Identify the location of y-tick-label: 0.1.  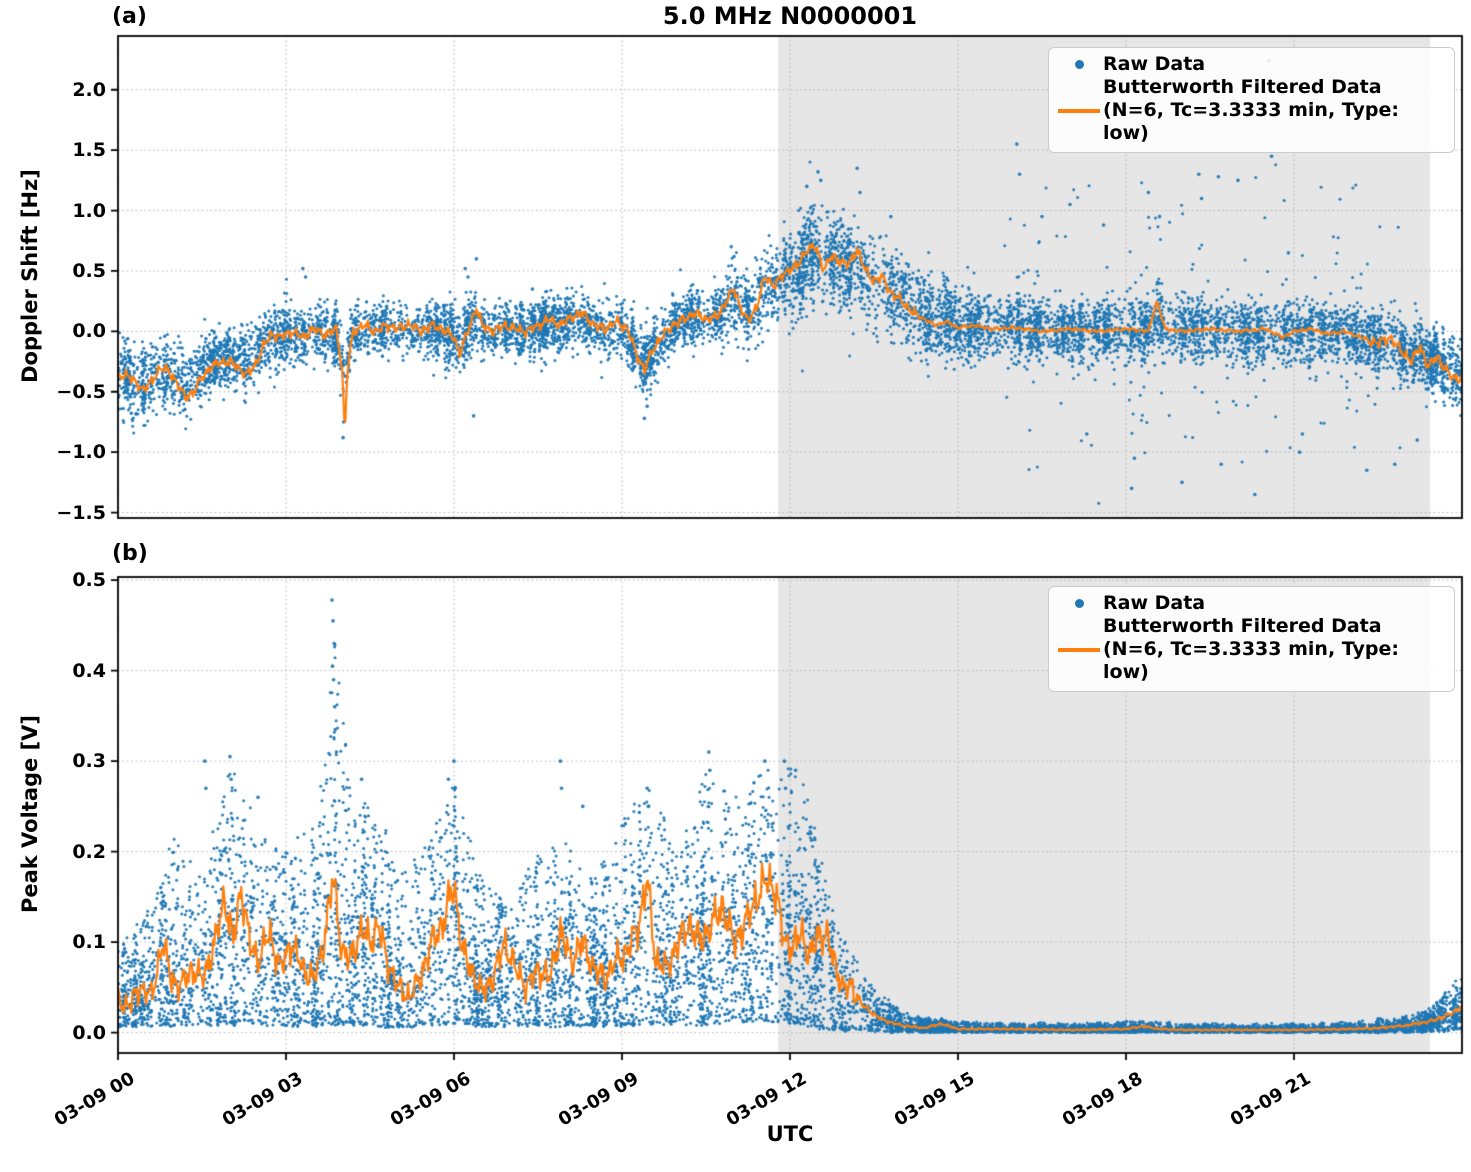
(89, 942).